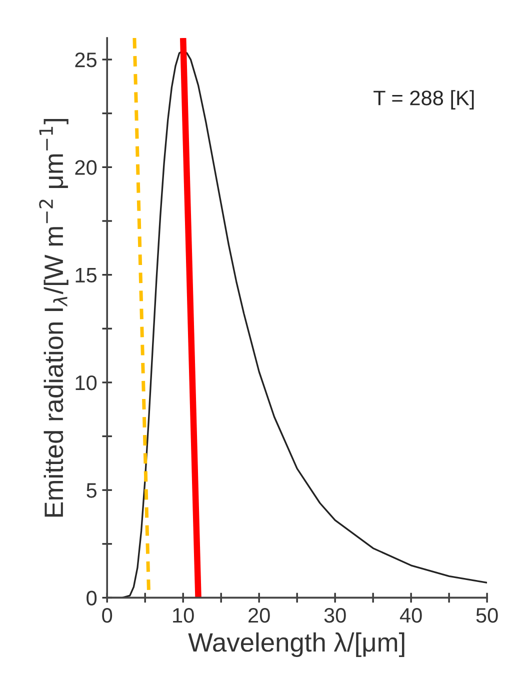 This screenshot has width=510, height=691. I want to click on y-tick-label: 0, so click(91, 598).